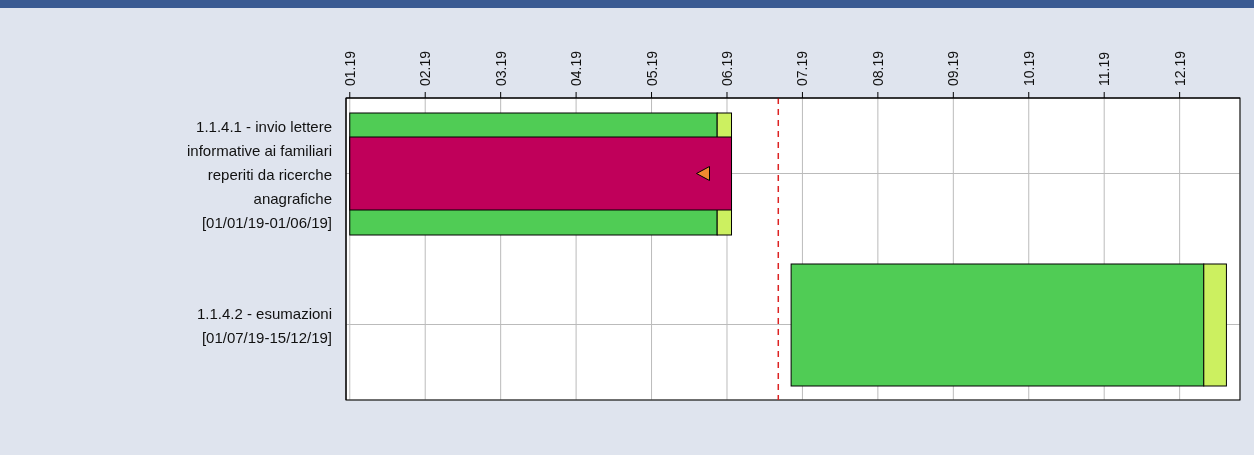 The height and width of the screenshot is (455, 1254). What do you see at coordinates (1104, 68) in the screenshot?
I see `x-tick-label: 11.19` at bounding box center [1104, 68].